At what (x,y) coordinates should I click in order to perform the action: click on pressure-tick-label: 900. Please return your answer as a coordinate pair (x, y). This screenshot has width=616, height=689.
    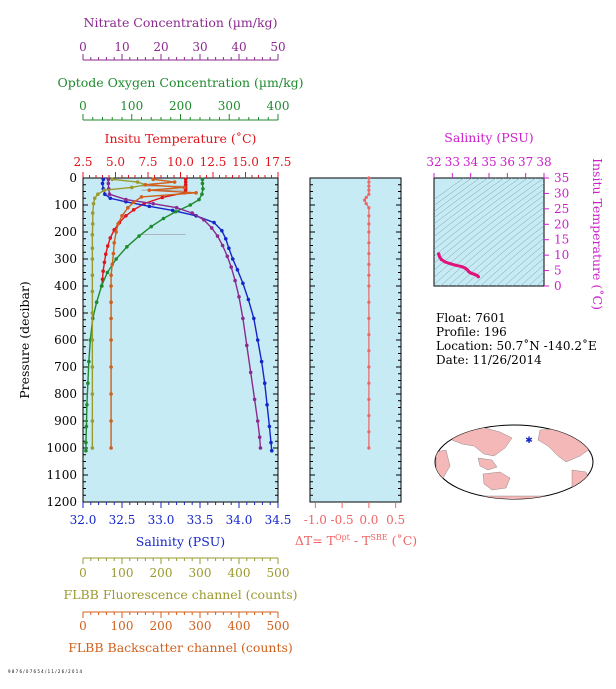
    Looking at the image, I should click on (65, 421).